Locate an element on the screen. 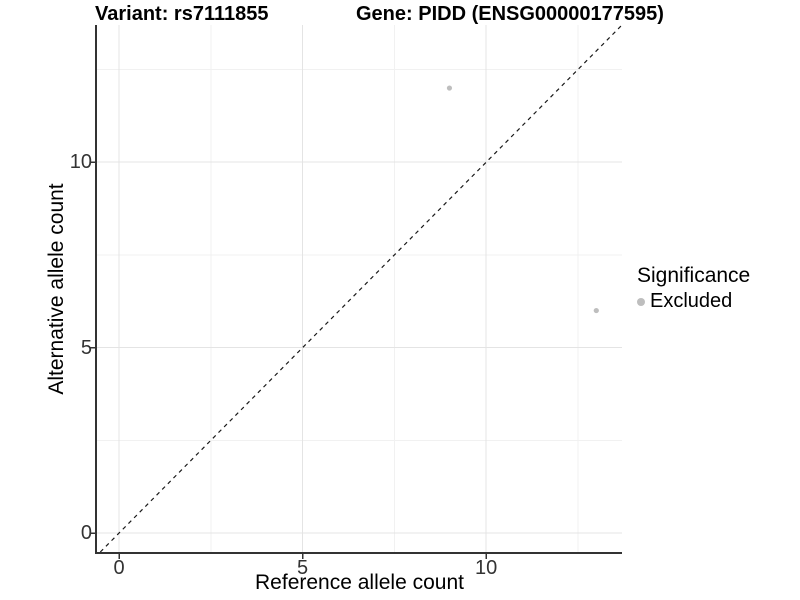  legend-item: Excluded is located at coordinates (693, 301).